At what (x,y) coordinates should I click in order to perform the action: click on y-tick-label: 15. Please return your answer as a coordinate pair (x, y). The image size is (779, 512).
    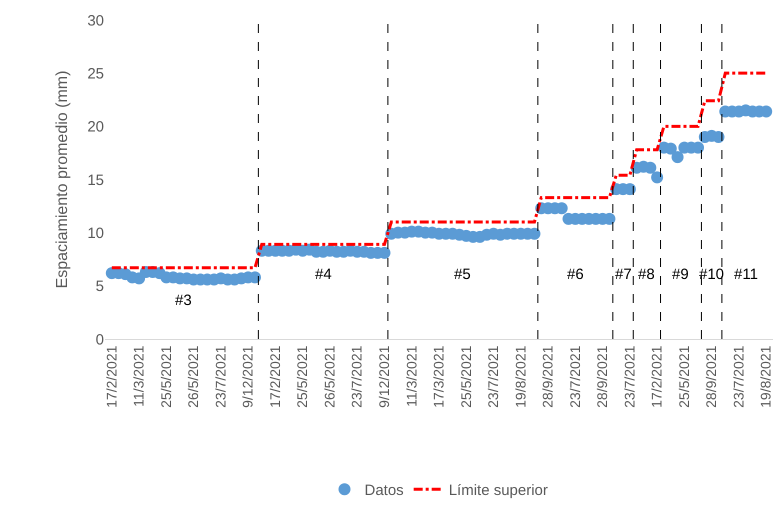
    Looking at the image, I should click on (95, 180).